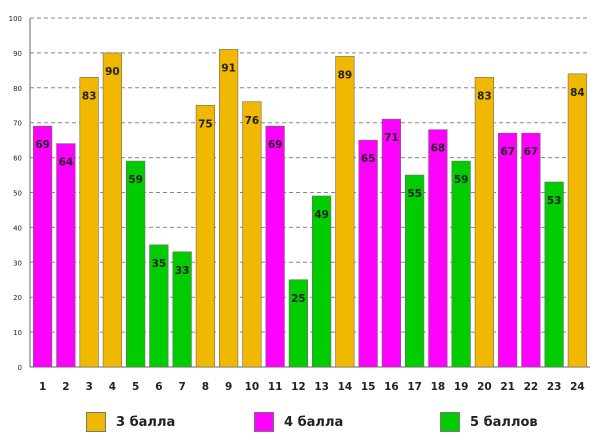 This screenshot has width=600, height=448. Describe the element at coordinates (438, 149) in the screenshot. I see `data-label-18: 68` at that location.